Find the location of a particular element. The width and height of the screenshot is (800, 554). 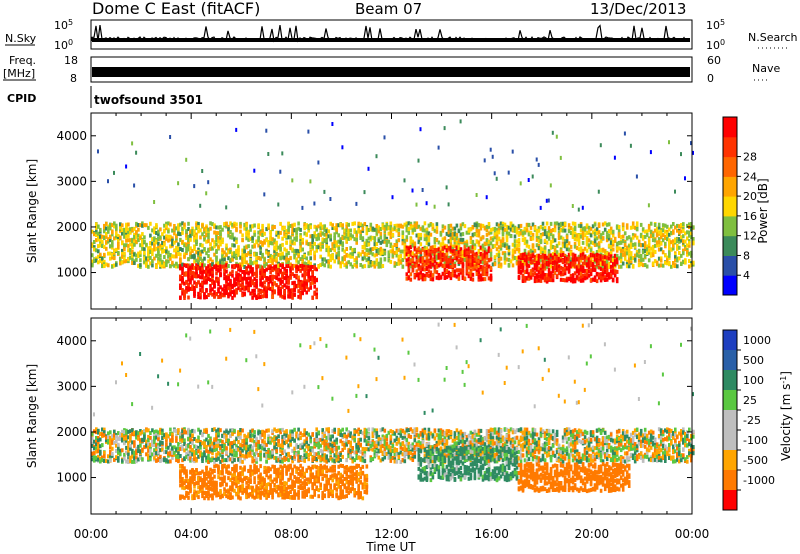

beam-title: Beam 07 is located at coordinates (388, 9).